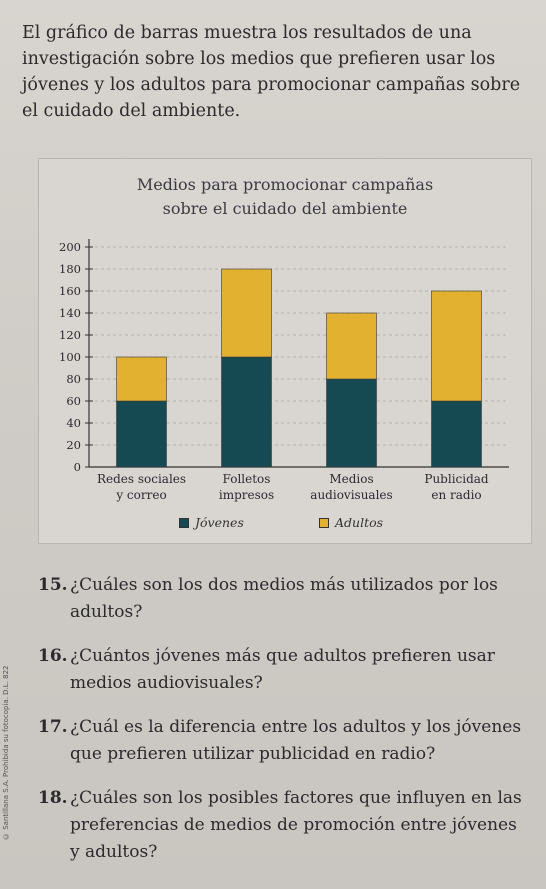  I want to click on chart-title-line-2: sobre el cuidado del ambiente, so click(285, 208).